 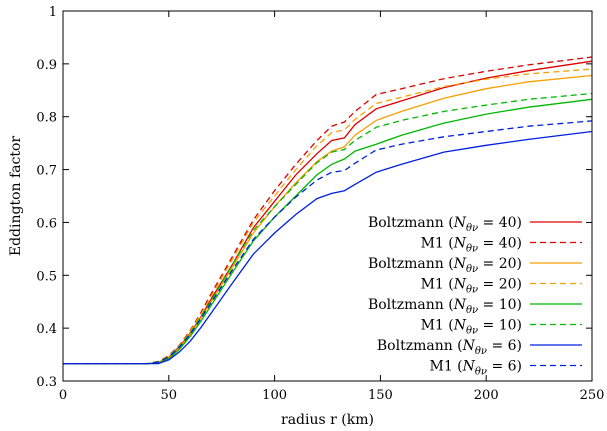 I want to click on y-tick-label: 0.9, so click(x=46, y=65).